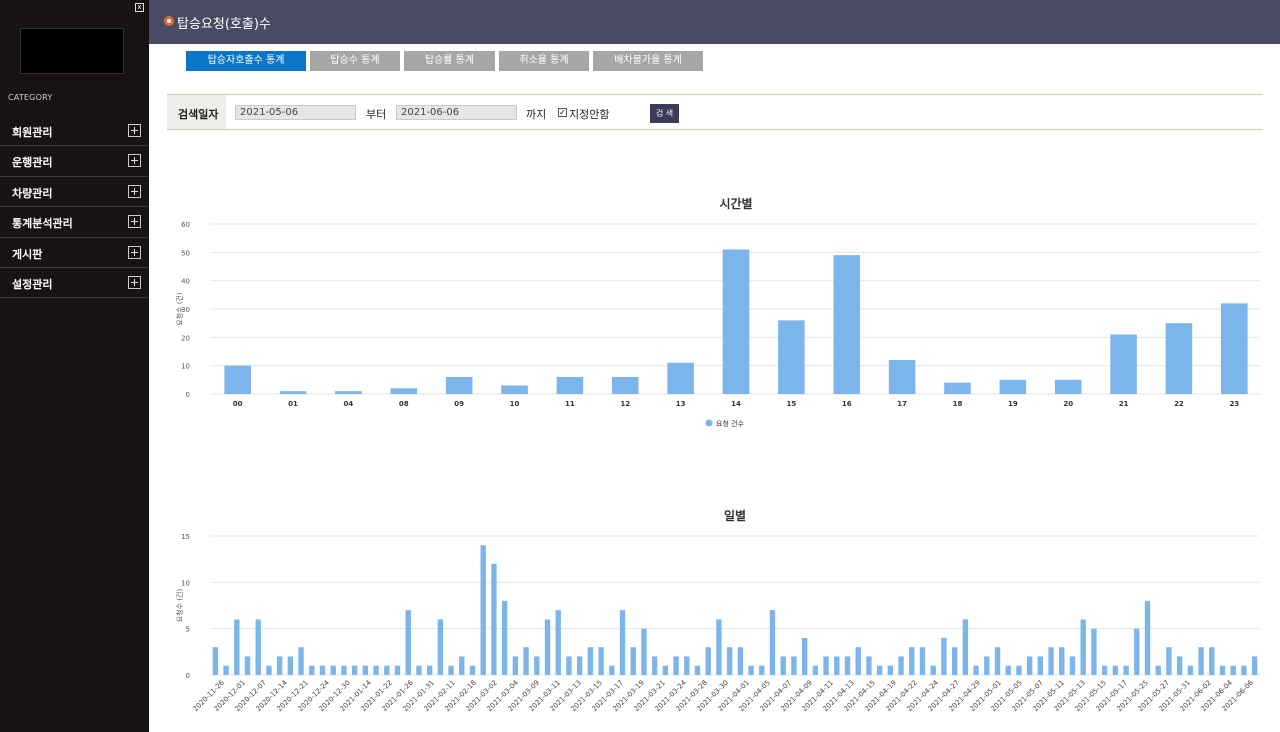  I want to click on chart-title: 일별, so click(735, 515).